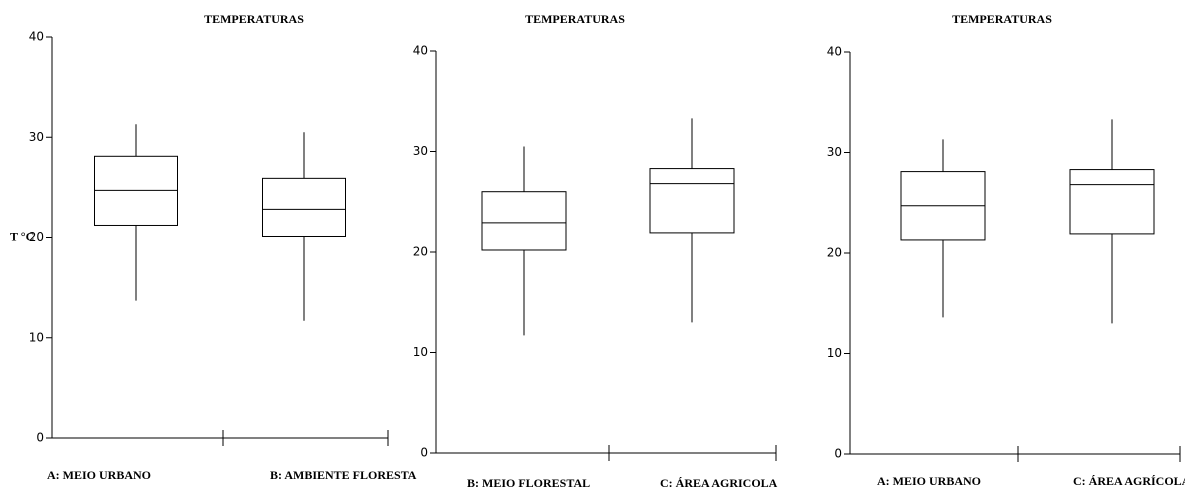  I want to click on category-label: C: ÁREA AGRÍCOLA, so click(1129, 481).